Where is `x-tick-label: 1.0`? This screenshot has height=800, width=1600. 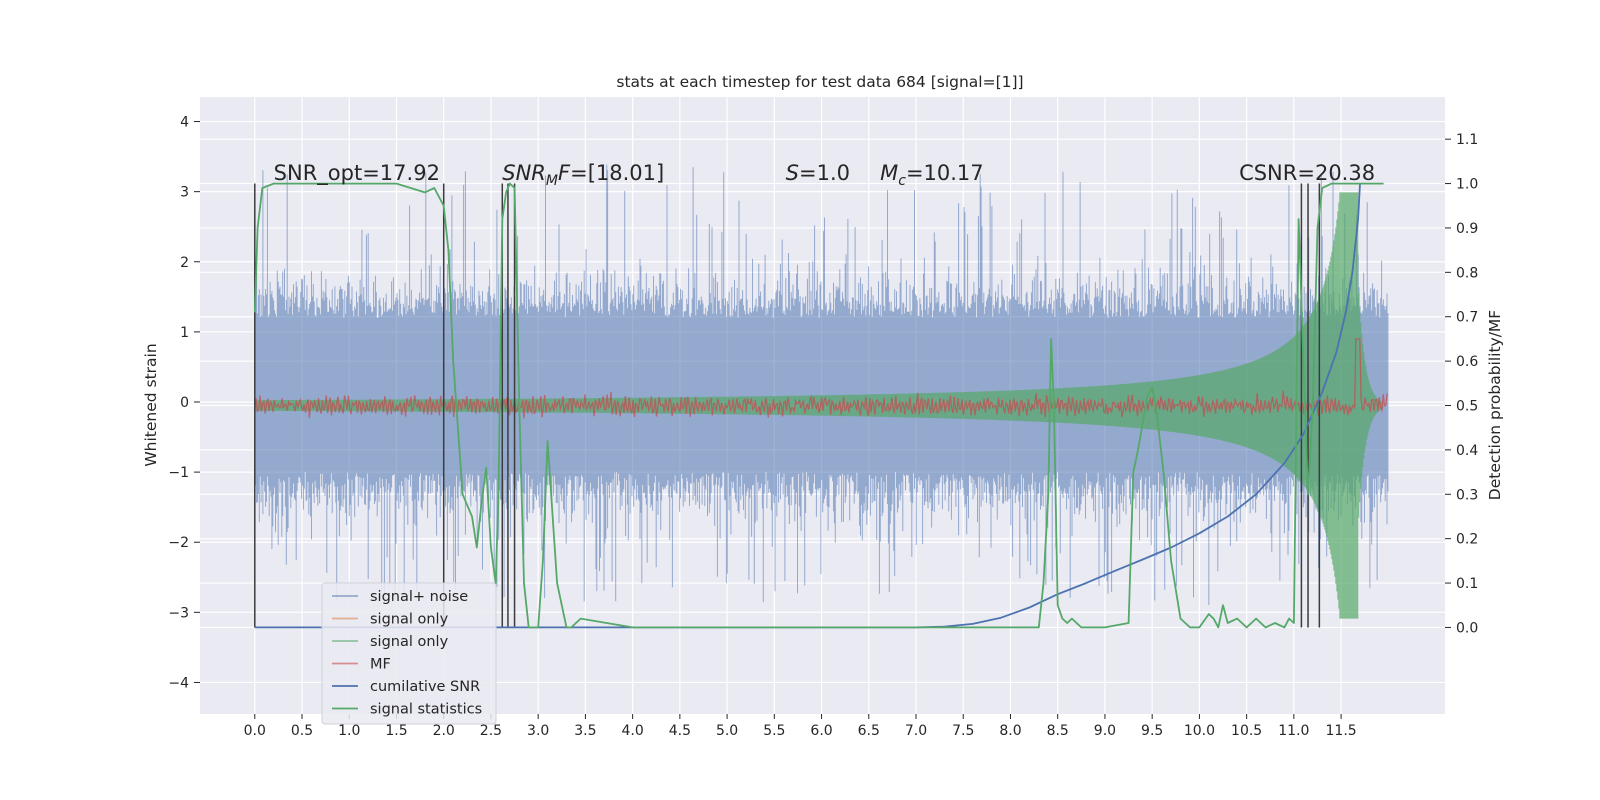
x-tick-label: 1.0 is located at coordinates (349, 731).